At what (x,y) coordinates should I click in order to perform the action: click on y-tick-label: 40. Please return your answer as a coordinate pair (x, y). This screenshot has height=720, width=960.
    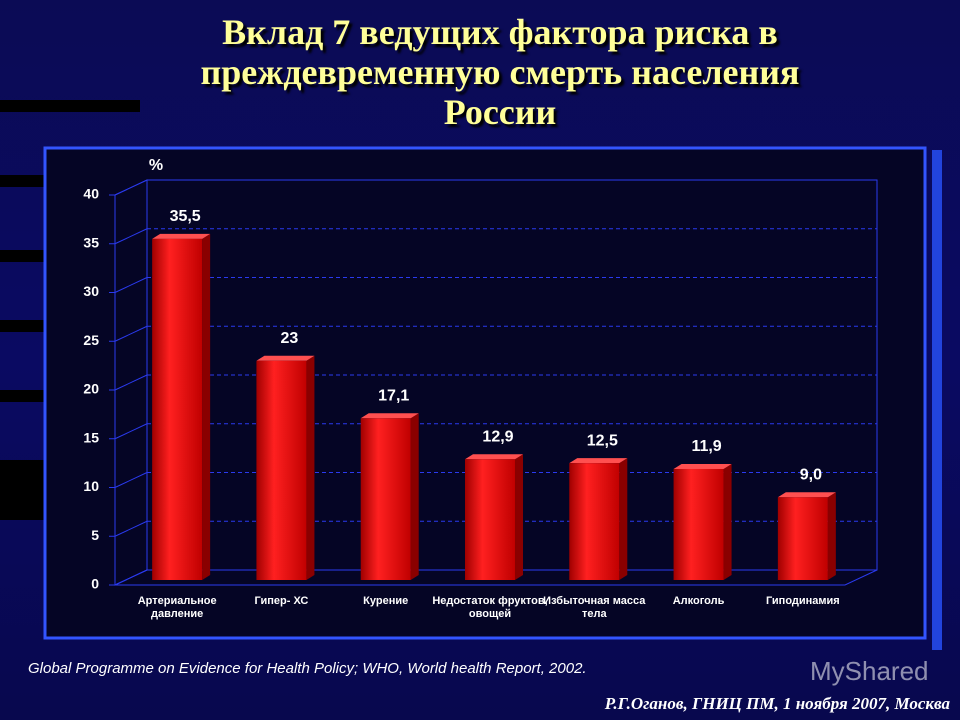
    Looking at the image, I should click on (91, 194).